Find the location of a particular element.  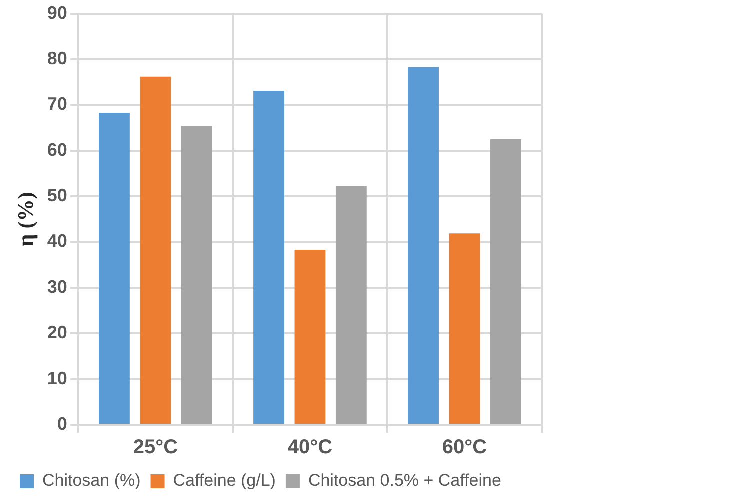

y-axis-title: η (%) is located at coordinates (25, 219).